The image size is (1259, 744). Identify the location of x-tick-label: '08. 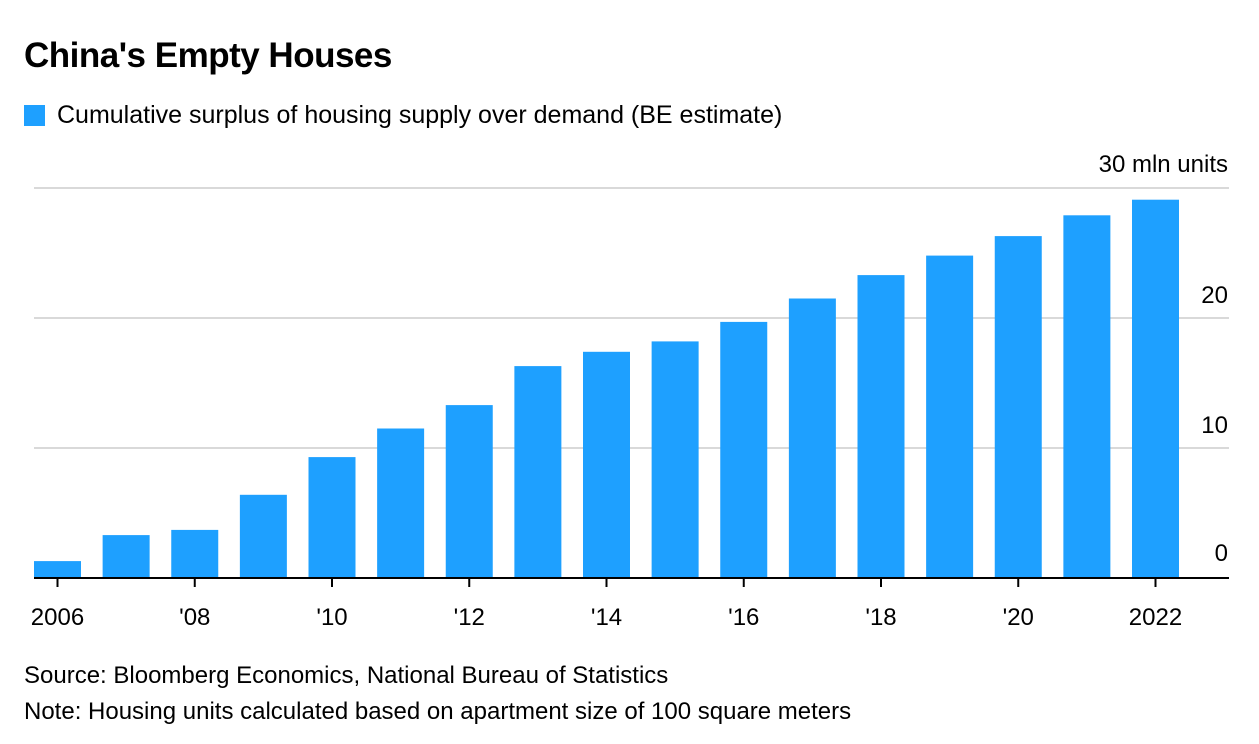
(194, 617).